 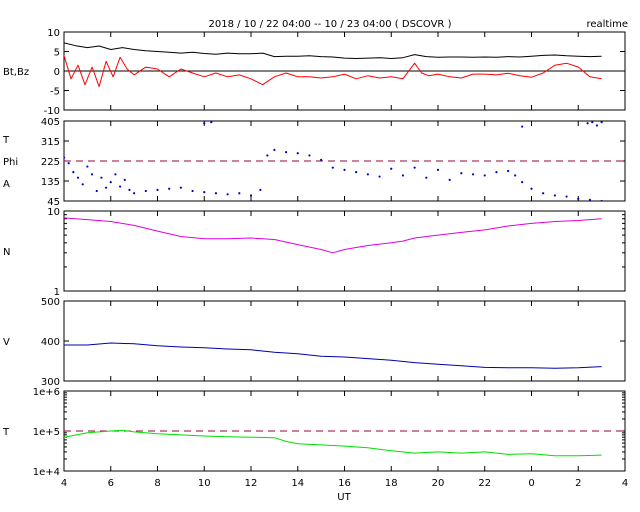 I want to click on x-tick-label: 20, so click(x=438, y=483).